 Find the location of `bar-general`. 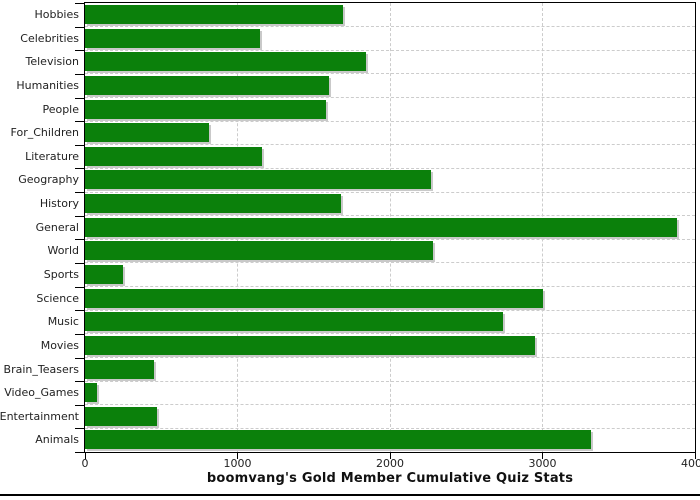

bar-general is located at coordinates (381, 227).